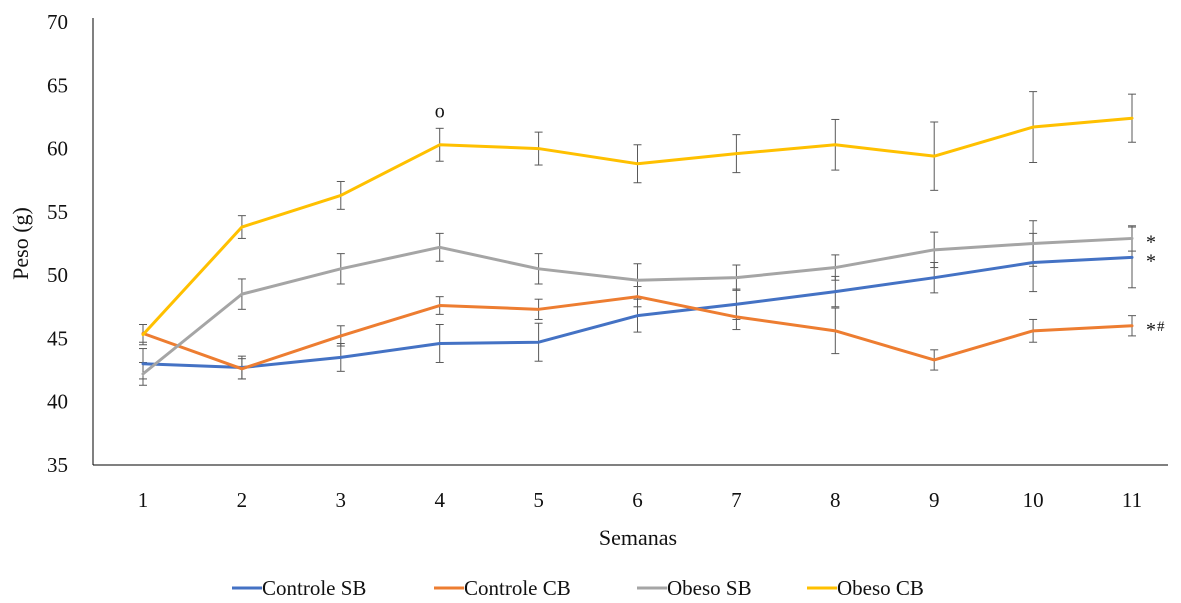 The height and width of the screenshot is (603, 1181). I want to click on x-tick-label: 11, so click(1132, 500).